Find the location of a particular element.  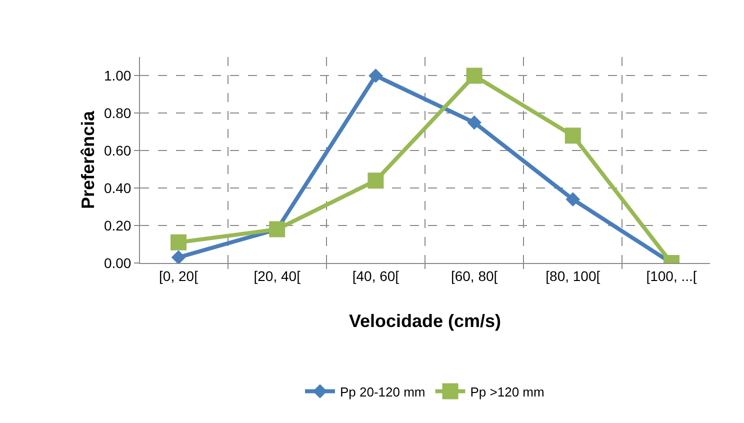

legend-label: Pp >120 mm is located at coordinates (507, 392).